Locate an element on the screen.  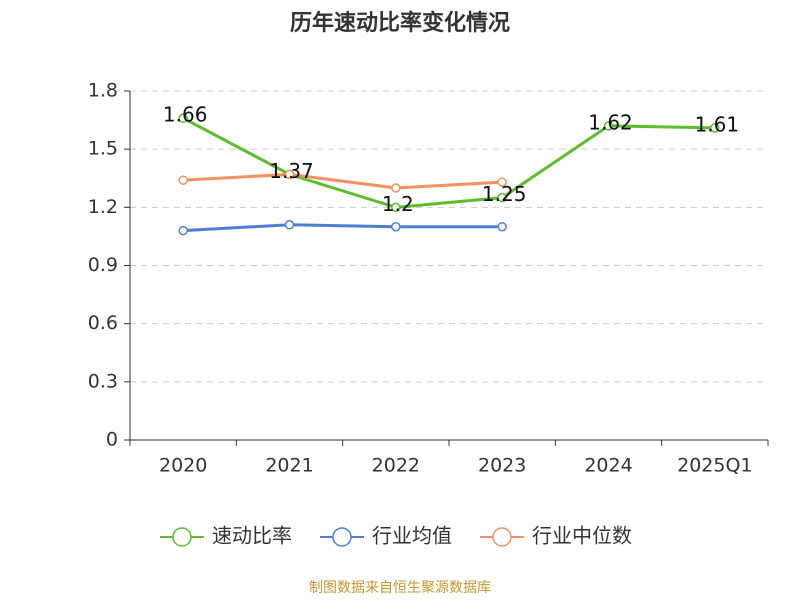
y-tick-label: 1.8 is located at coordinates (103, 91).